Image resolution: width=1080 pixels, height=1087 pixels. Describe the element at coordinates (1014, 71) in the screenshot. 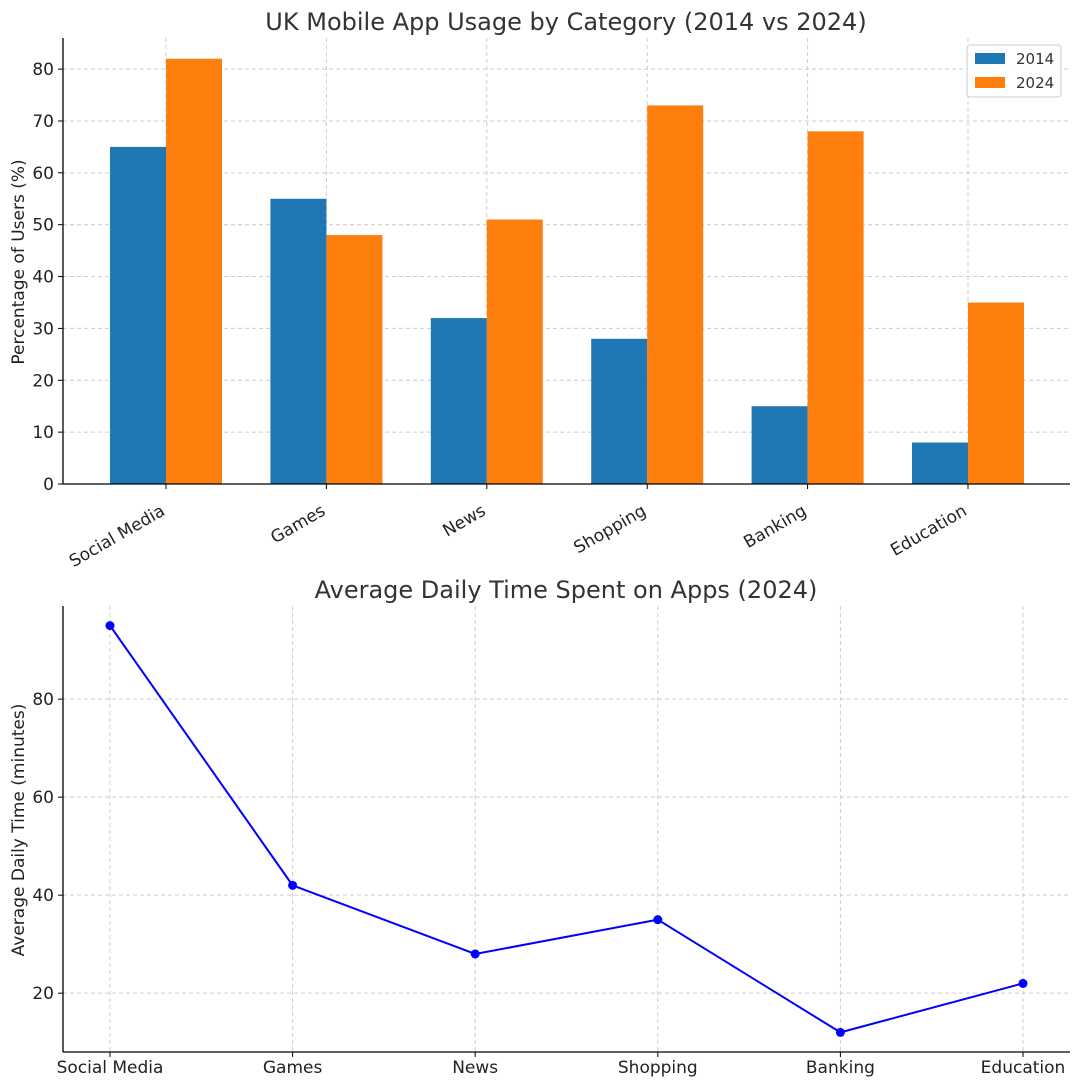

I see `bar-chart-legend: 2014 2024` at that location.